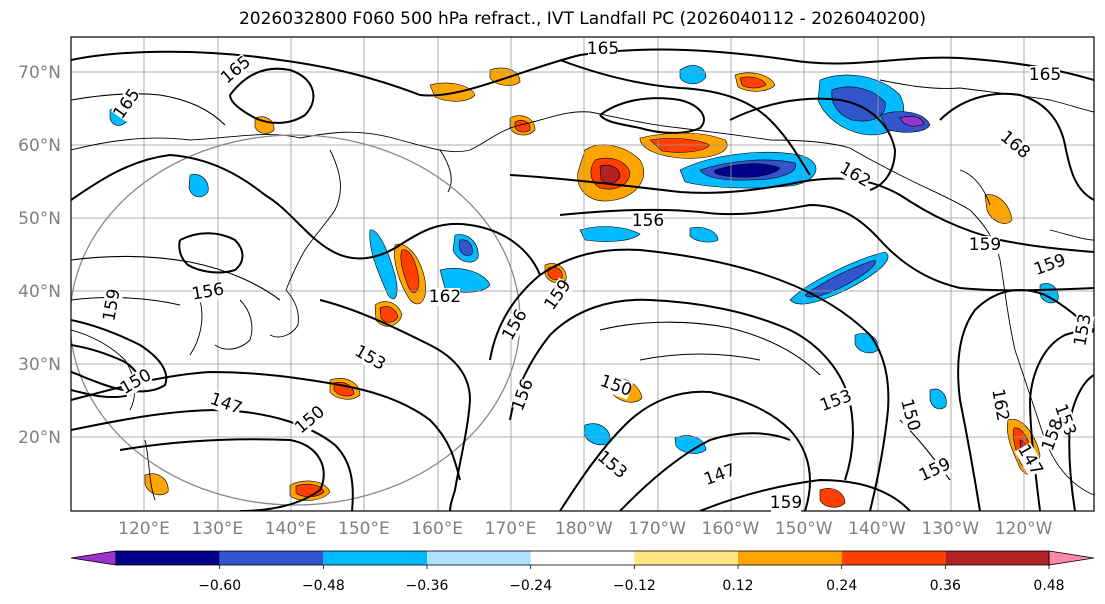 The width and height of the screenshot is (1105, 604). I want to click on lon-tick-label: 170°W, so click(657, 529).